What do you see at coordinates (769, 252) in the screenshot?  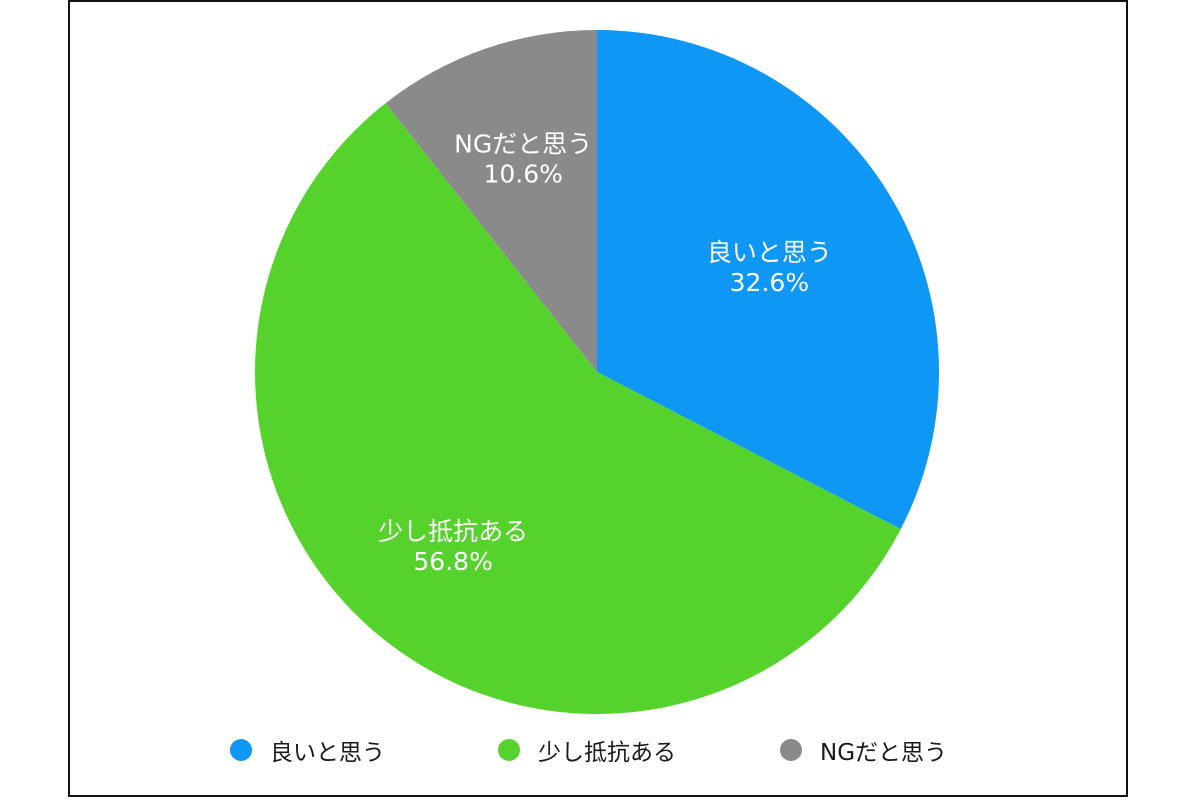 I see `slice-label-name-yoi: 良いと思う` at bounding box center [769, 252].